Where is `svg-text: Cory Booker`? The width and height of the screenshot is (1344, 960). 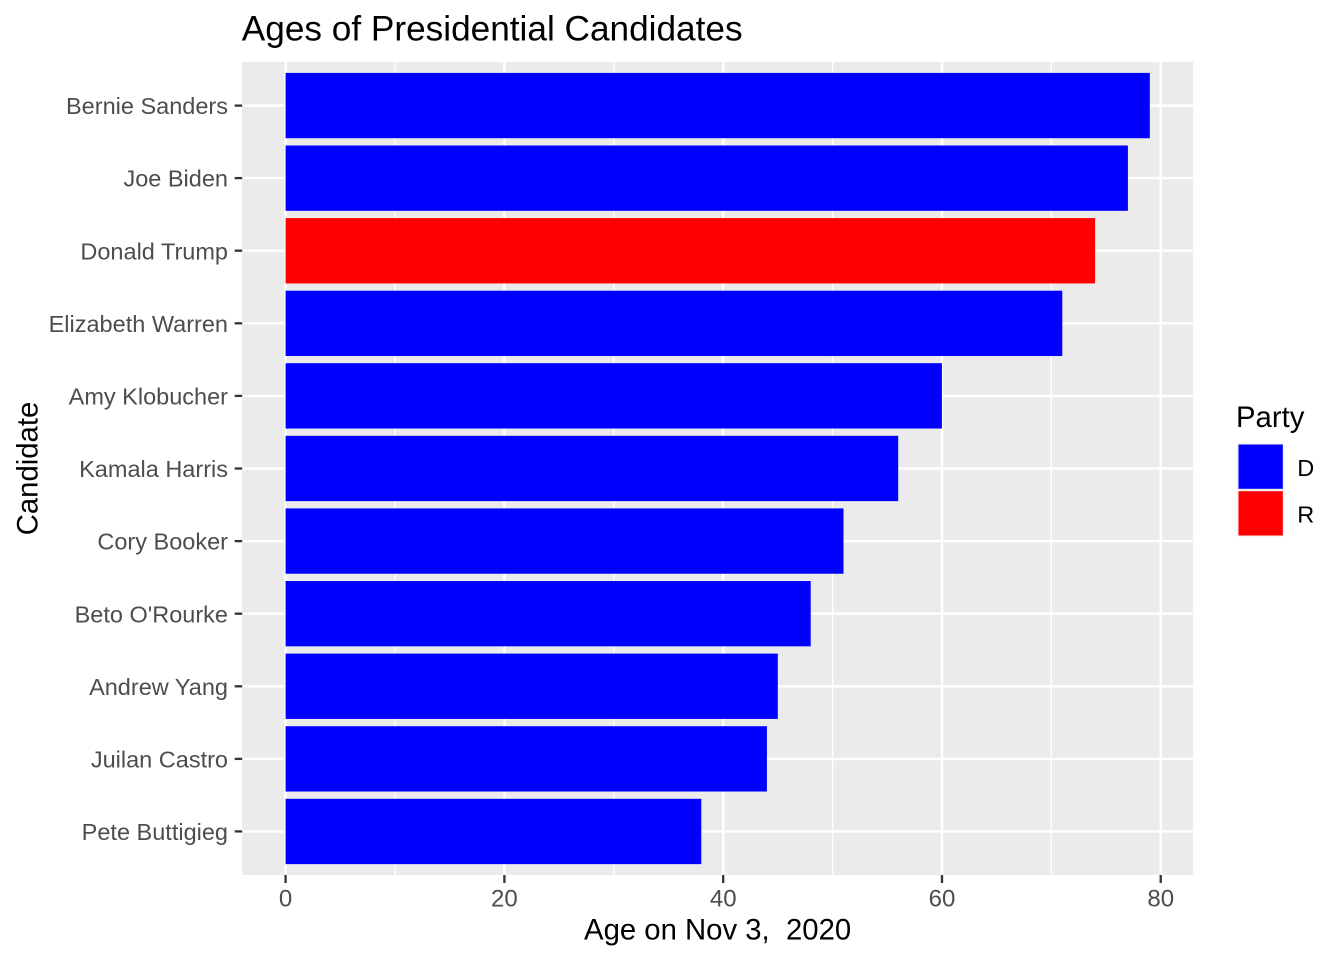 svg-text: Cory Booker is located at coordinates (162, 542).